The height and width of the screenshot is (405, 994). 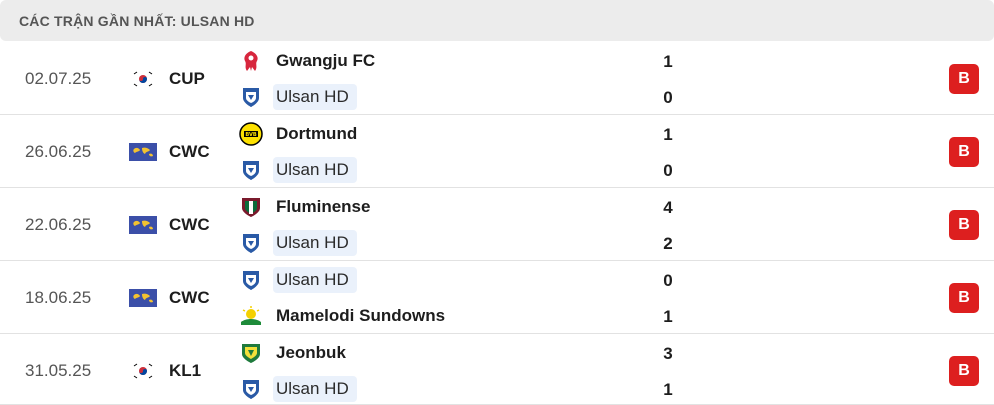 I want to click on gwangju-logo-icon, so click(x=251, y=61).